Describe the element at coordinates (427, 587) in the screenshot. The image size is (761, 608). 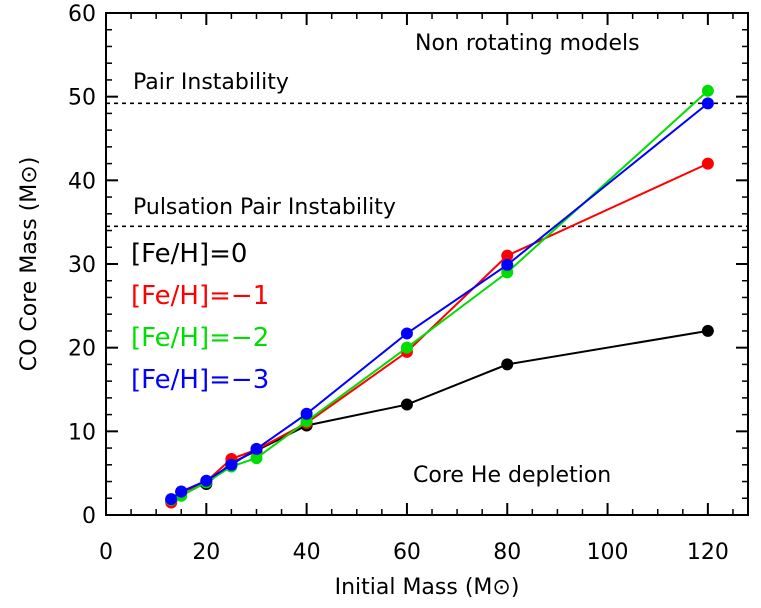
I see `x-axis-title: Initial Mass (M⊙)` at that location.